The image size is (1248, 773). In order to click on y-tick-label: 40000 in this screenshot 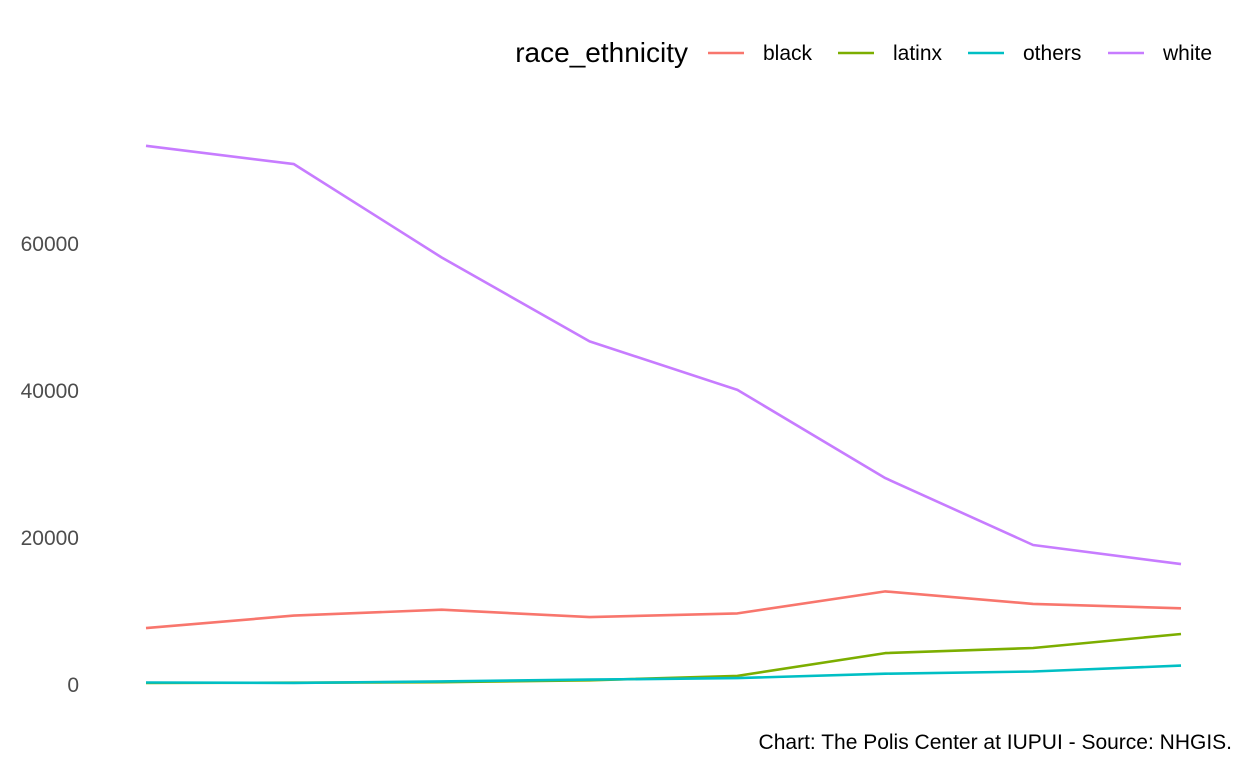, I will do `click(50, 391)`.